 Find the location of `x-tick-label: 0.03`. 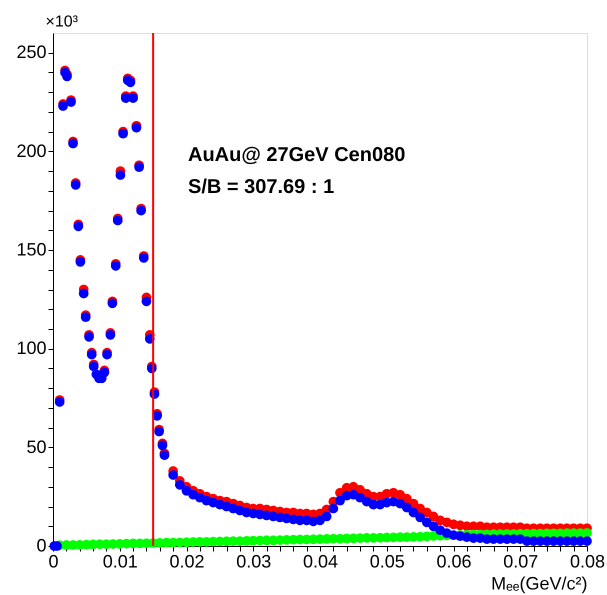

x-tick-label: 0.03 is located at coordinates (254, 562).